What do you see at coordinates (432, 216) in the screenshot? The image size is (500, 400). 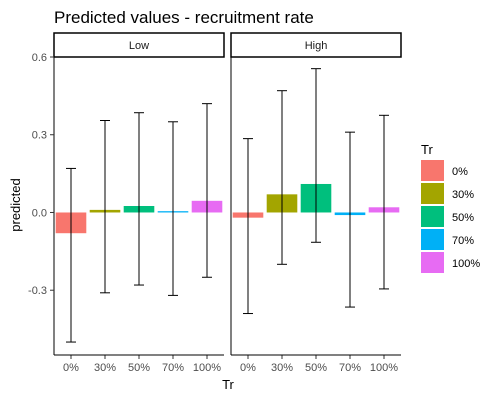 I see `legend-key-50%` at bounding box center [432, 216].